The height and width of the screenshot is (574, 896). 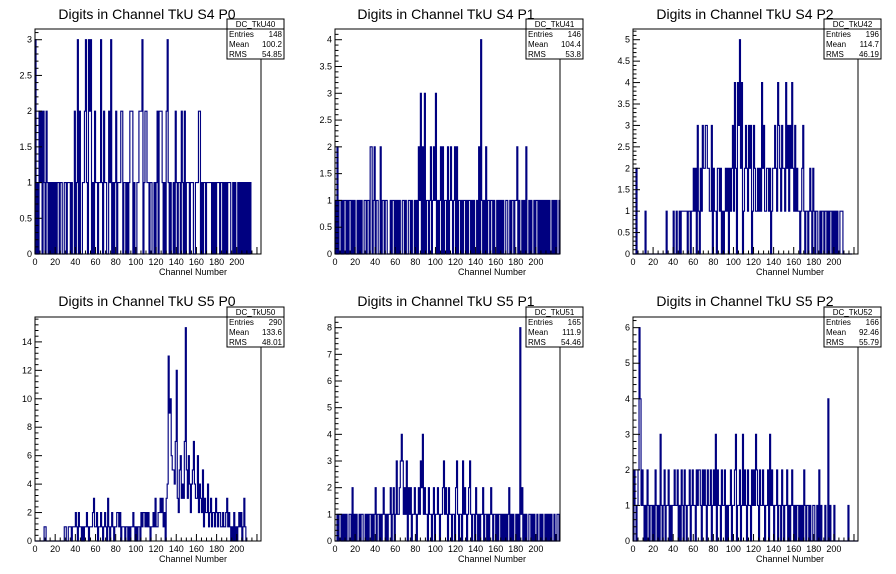 I want to click on stats-name: DC_TkU50, so click(x=256, y=312).